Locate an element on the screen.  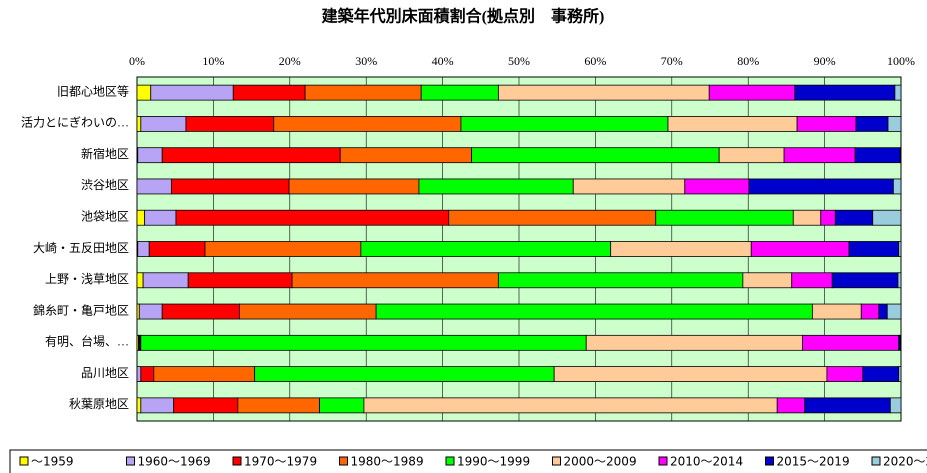
y-tick-label: 上野・浅草地区 is located at coordinates (87, 279).